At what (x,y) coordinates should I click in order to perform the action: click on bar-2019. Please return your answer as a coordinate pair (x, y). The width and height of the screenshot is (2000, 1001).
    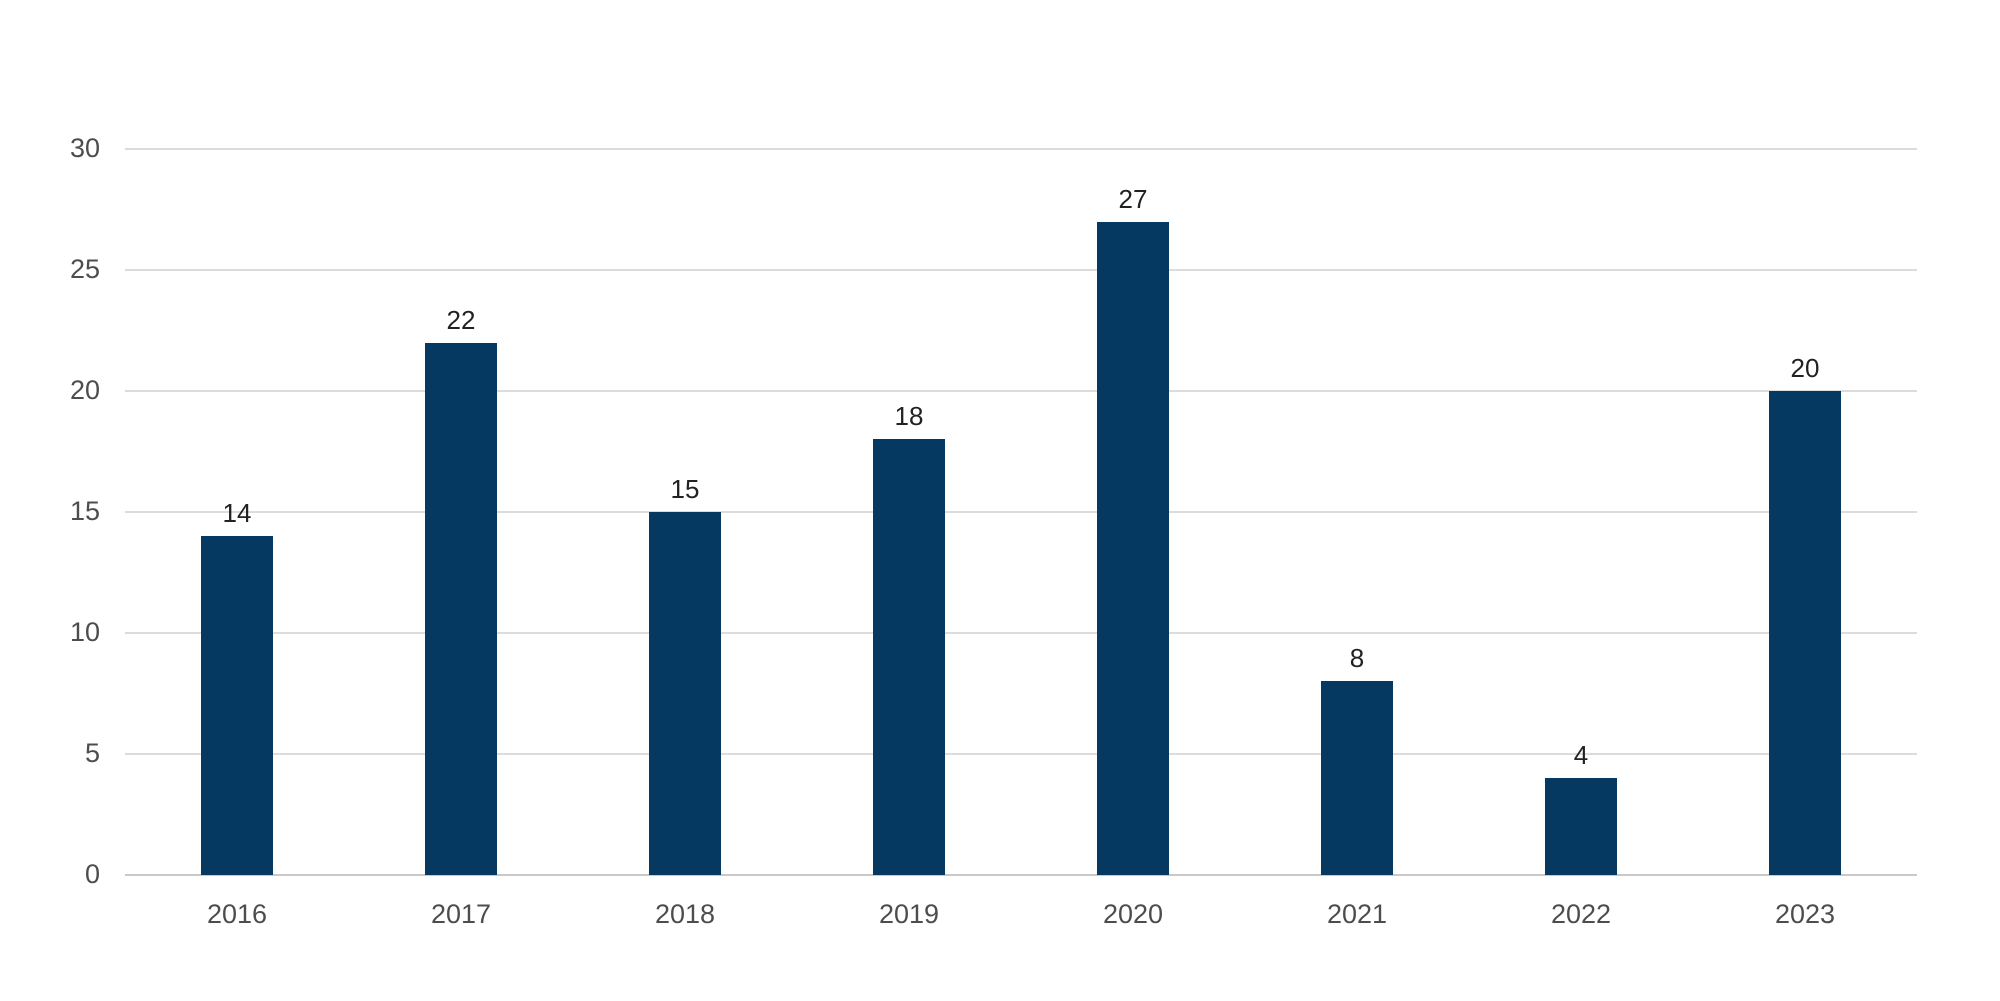
    Looking at the image, I should click on (909, 657).